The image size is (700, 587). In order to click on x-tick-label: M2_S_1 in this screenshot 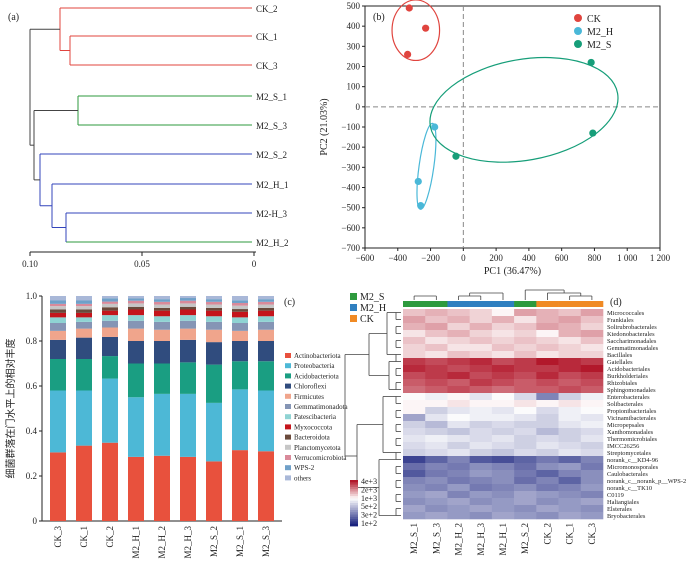, I will do `click(240, 541)`.